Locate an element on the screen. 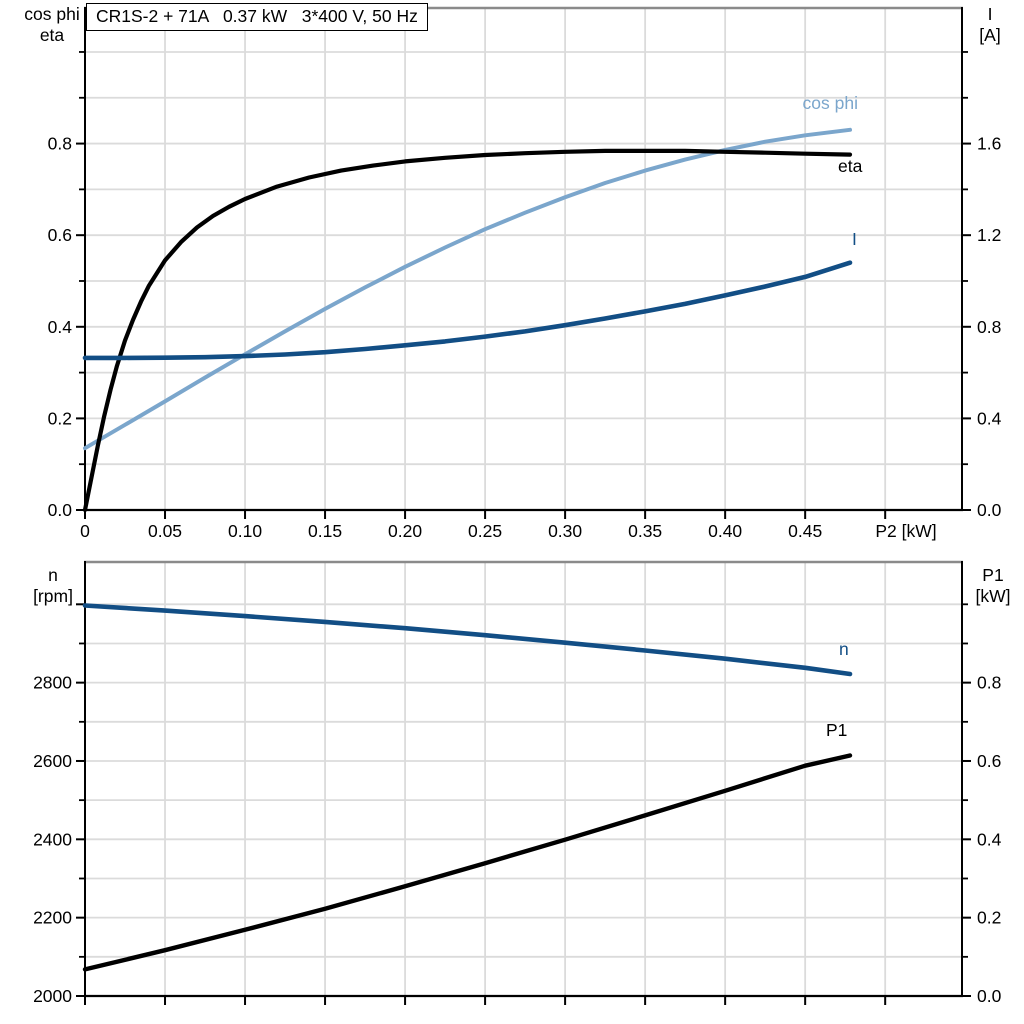 The image size is (1024, 1024). right-tick-label: 0.6 is located at coordinates (989, 761).